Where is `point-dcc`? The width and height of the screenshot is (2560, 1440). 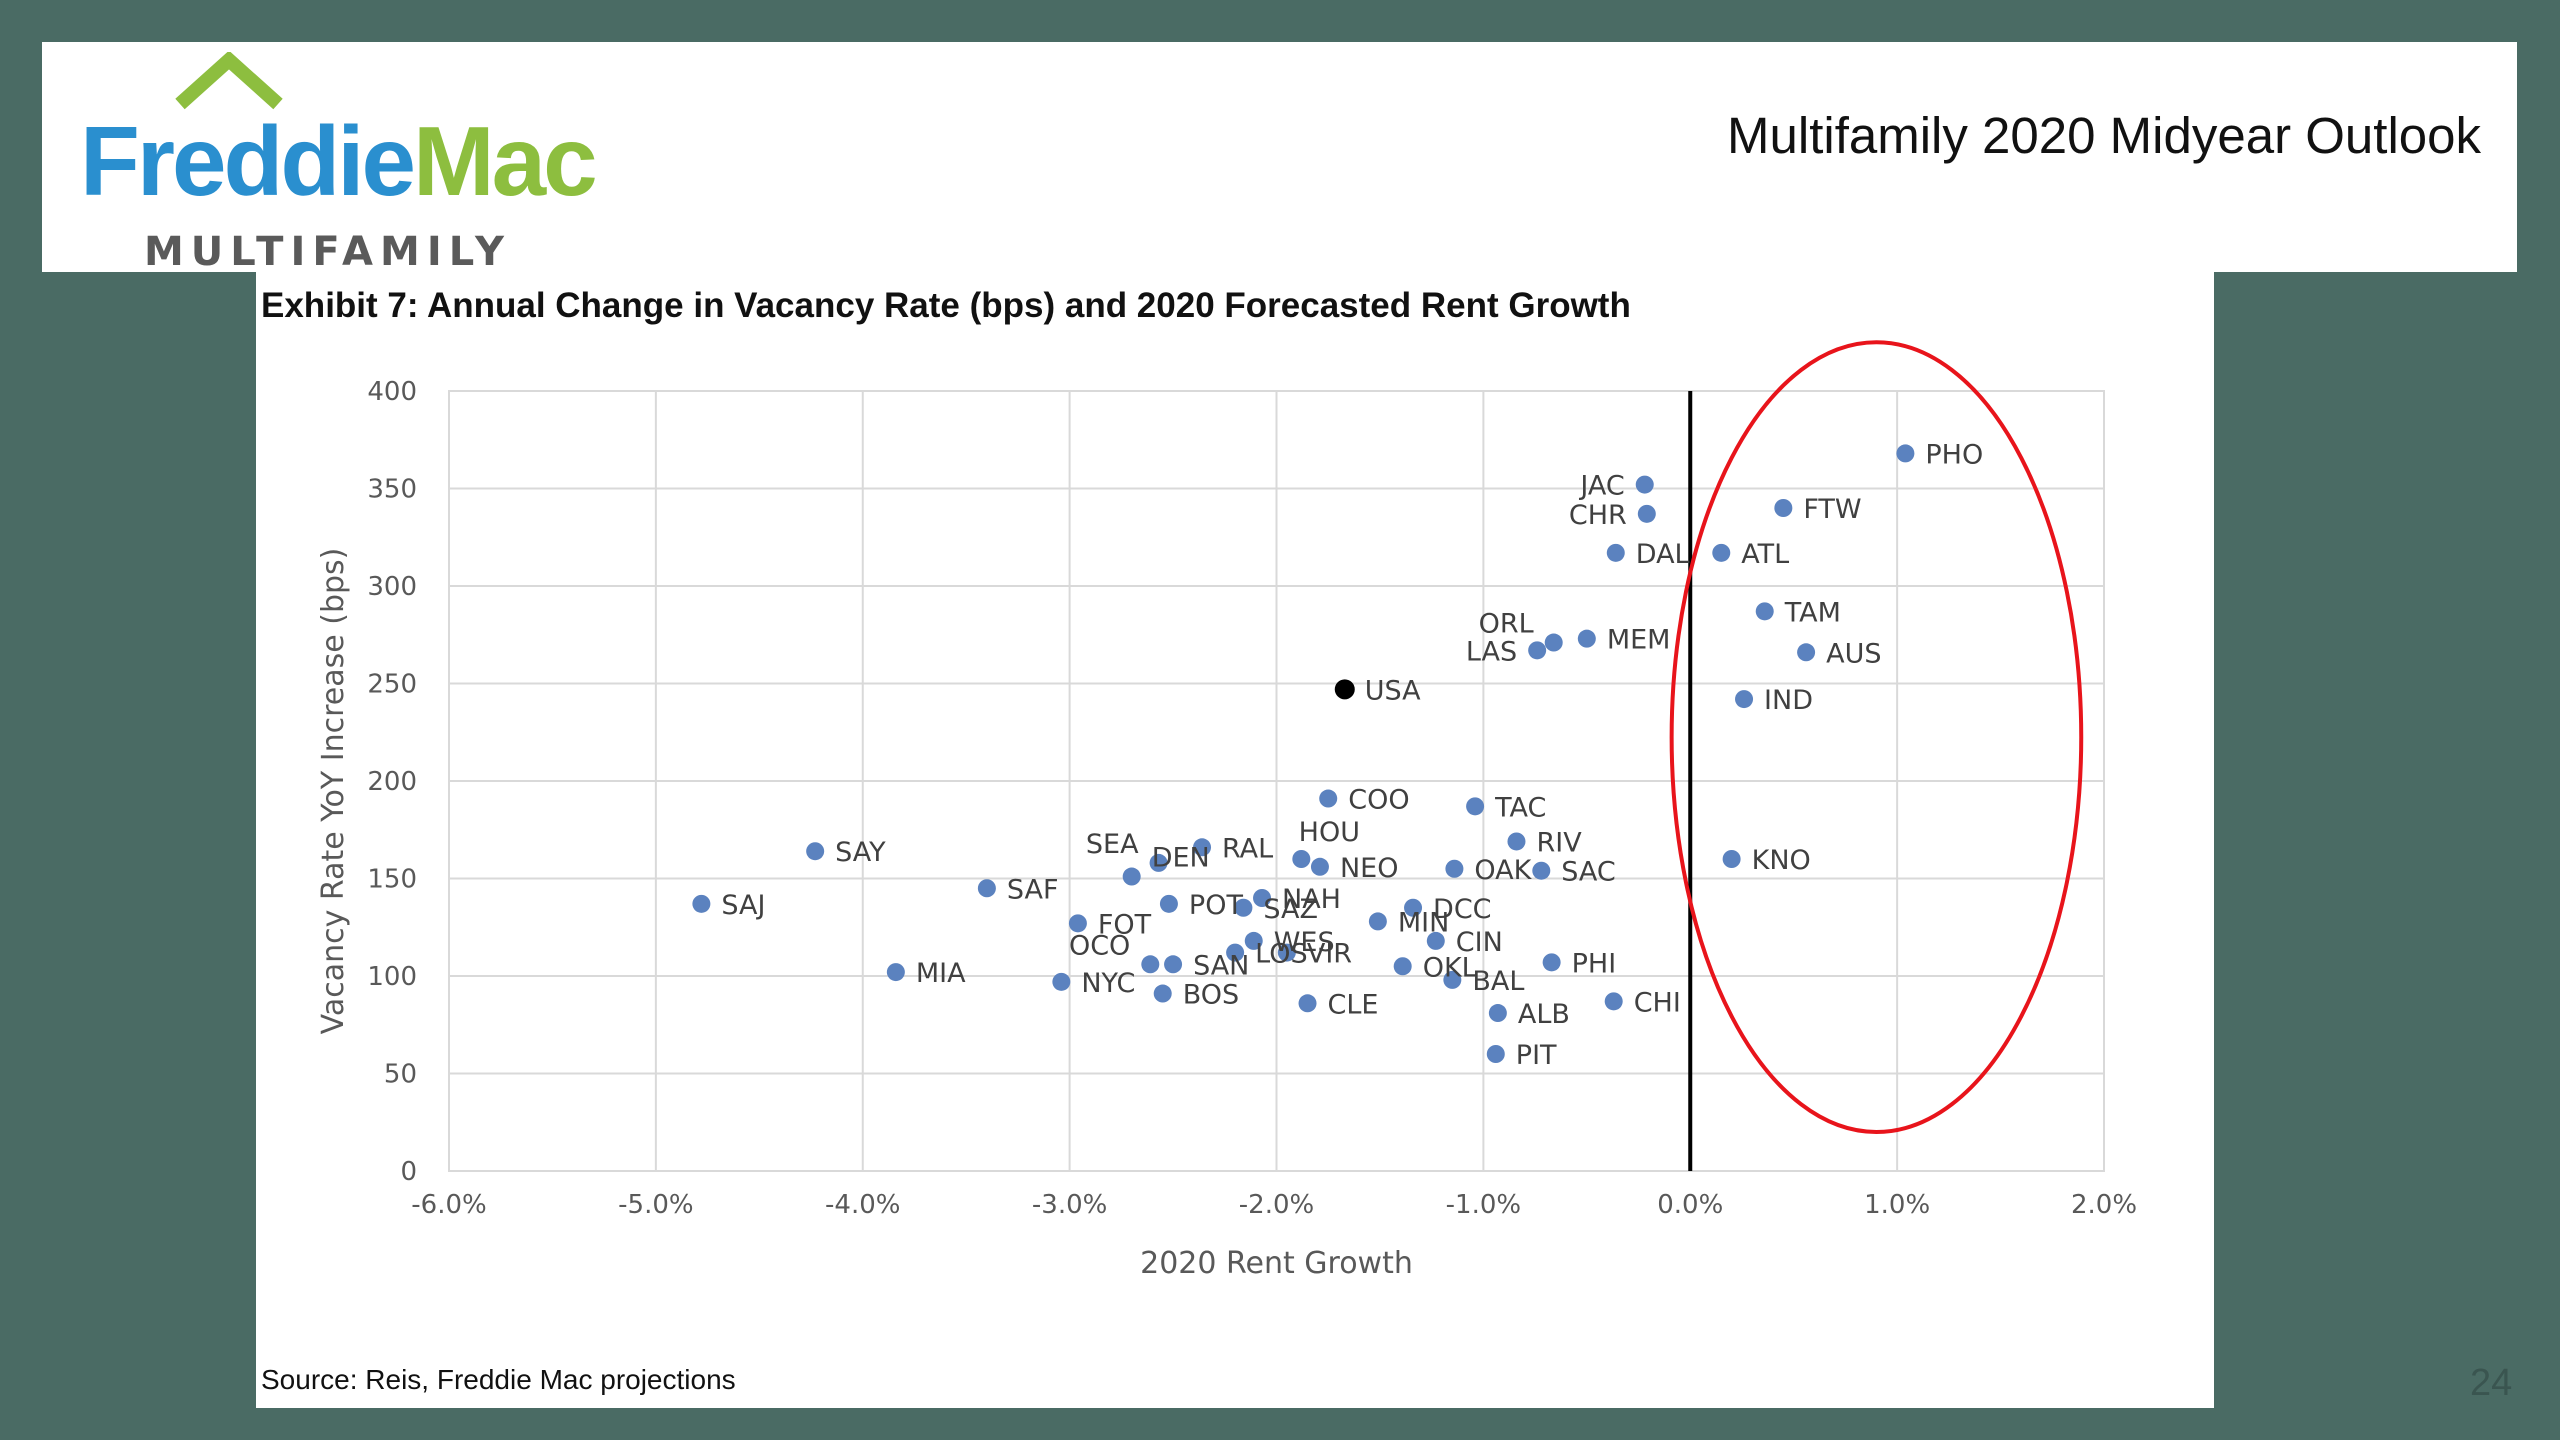
point-dcc is located at coordinates (1413, 907).